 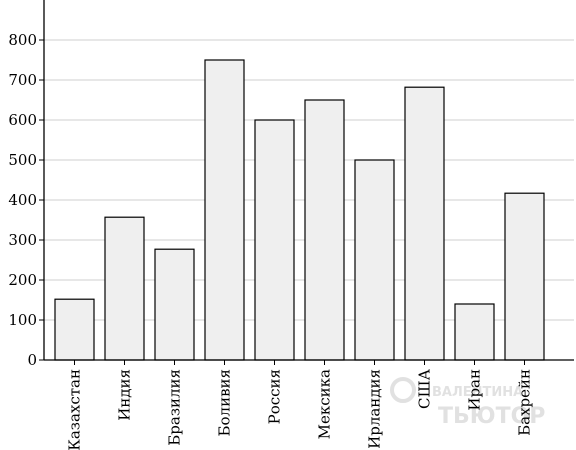 What do you see at coordinates (325, 404) in the screenshot?
I see `x-tick-label: Мексика` at bounding box center [325, 404].